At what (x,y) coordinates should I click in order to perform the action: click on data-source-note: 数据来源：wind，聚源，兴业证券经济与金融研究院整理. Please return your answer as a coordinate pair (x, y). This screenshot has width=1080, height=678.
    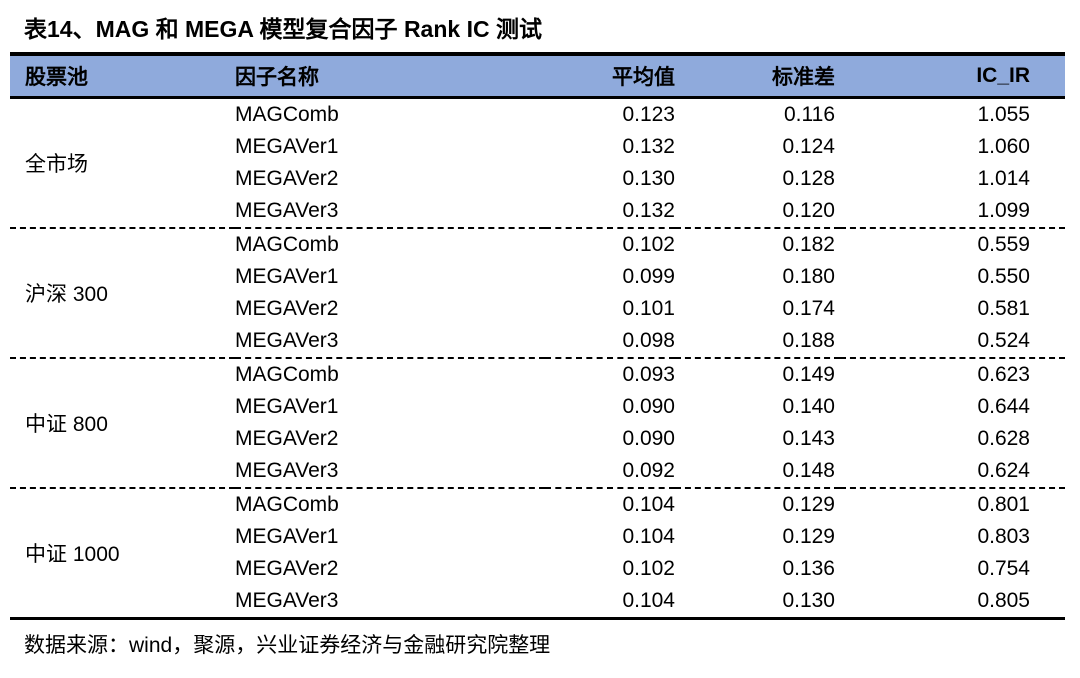
    Looking at the image, I should click on (287, 645).